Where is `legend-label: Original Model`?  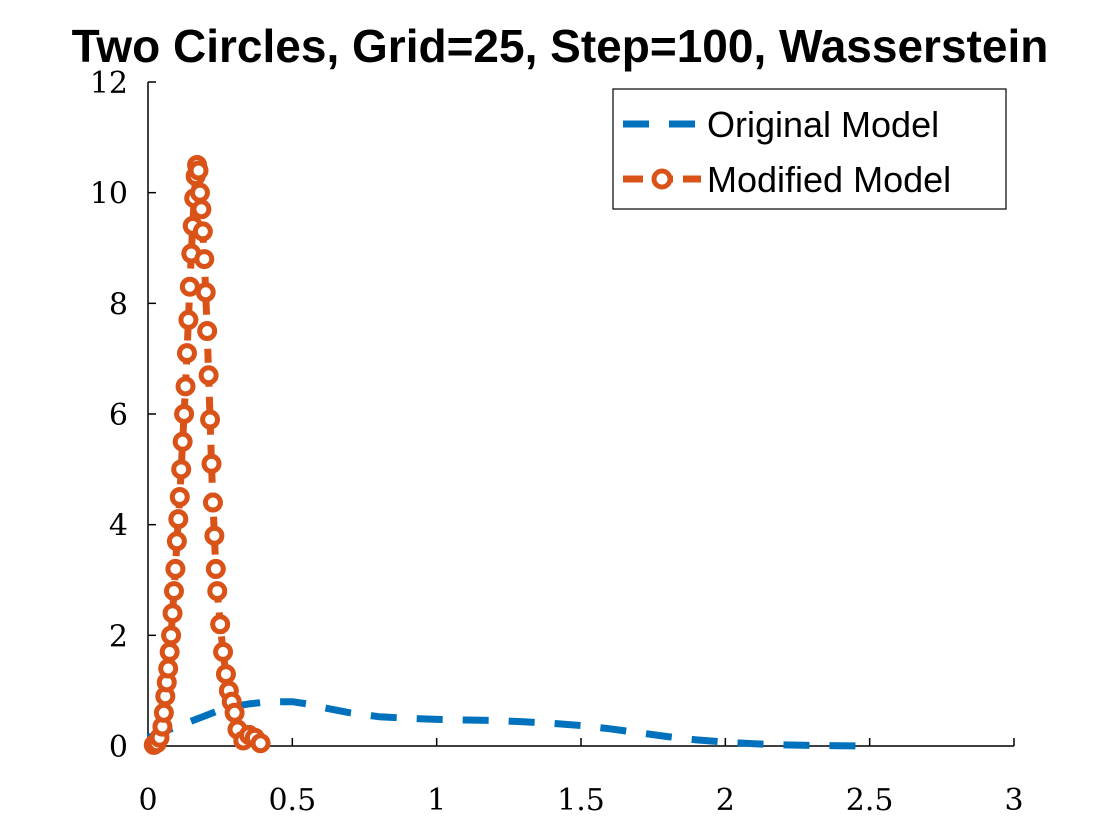
legend-label: Original Model is located at coordinates (823, 124).